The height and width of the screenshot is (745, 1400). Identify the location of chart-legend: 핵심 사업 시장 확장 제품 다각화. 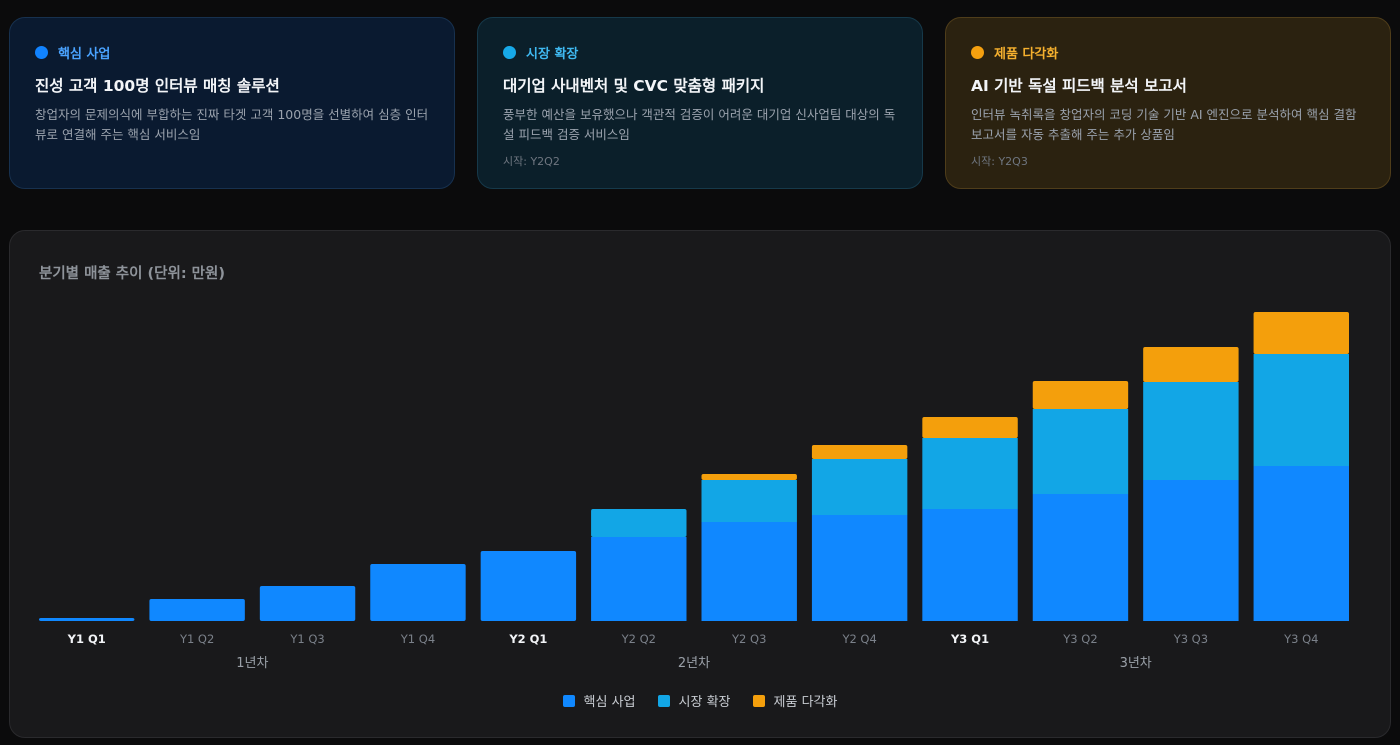
(700, 700).